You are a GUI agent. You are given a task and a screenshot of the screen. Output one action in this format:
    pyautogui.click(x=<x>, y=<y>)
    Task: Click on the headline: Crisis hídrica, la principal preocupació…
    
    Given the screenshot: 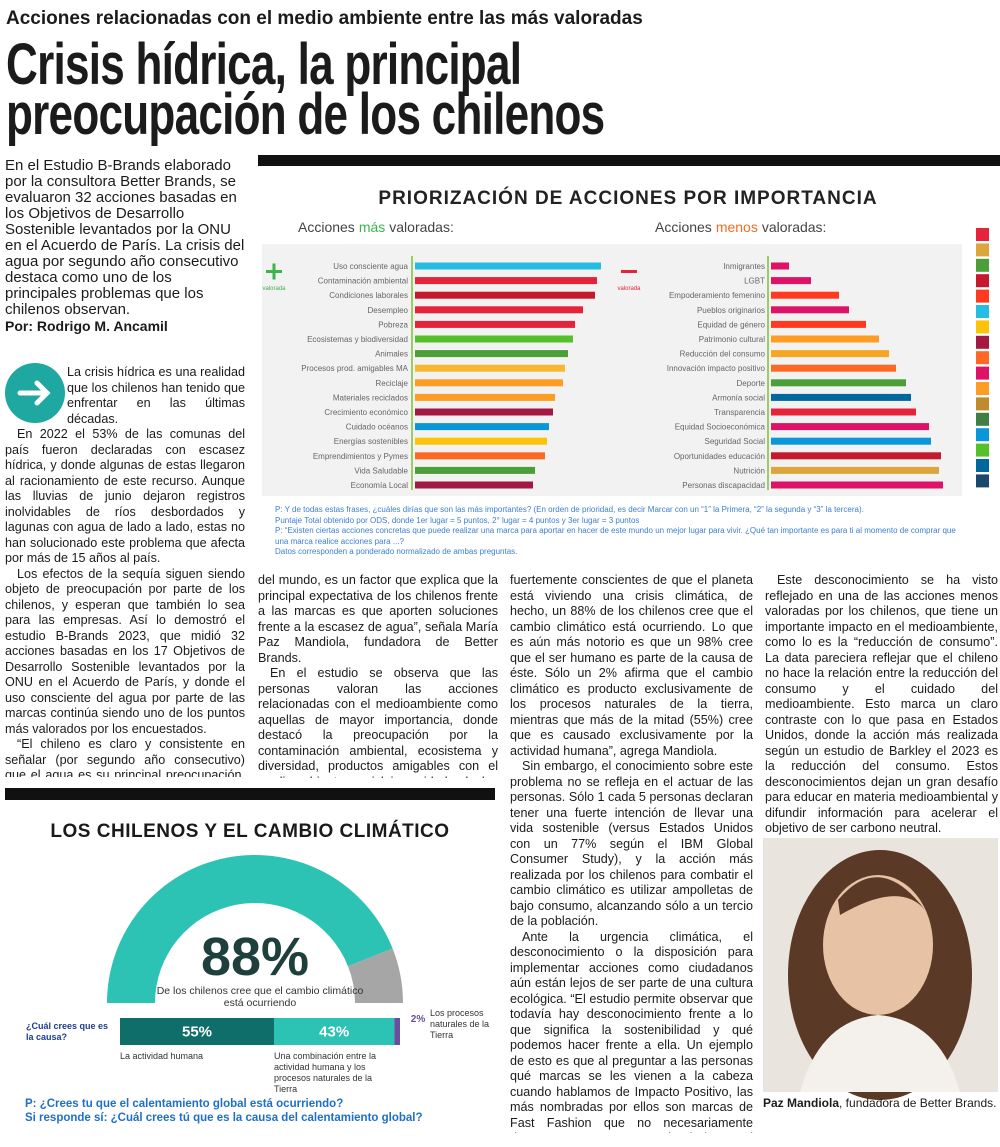 What is the action you would take?
    pyautogui.click(x=305, y=91)
    